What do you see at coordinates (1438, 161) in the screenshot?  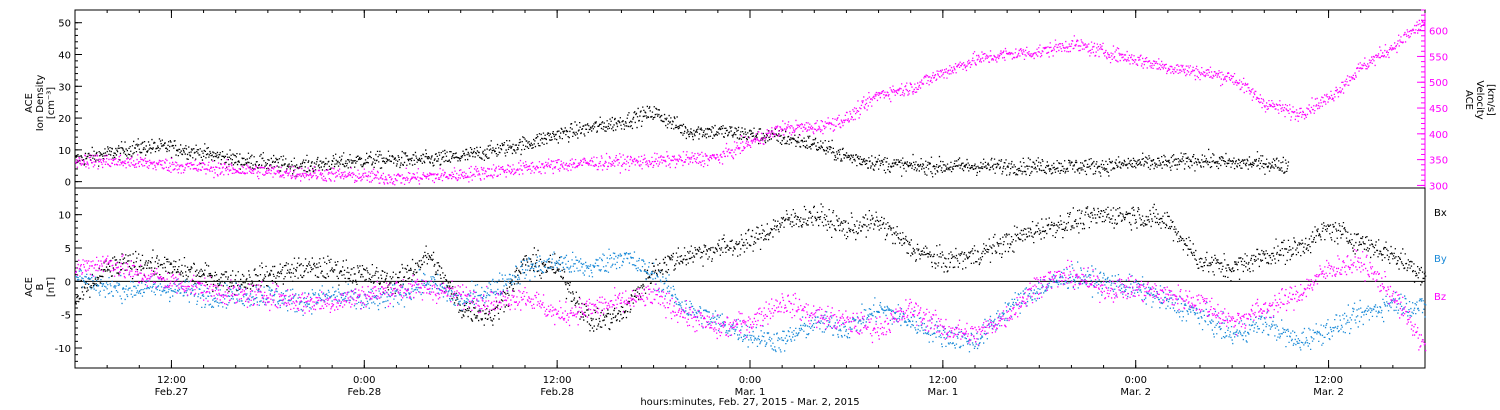 I see `top-right-tick-label: 350` at bounding box center [1438, 161].